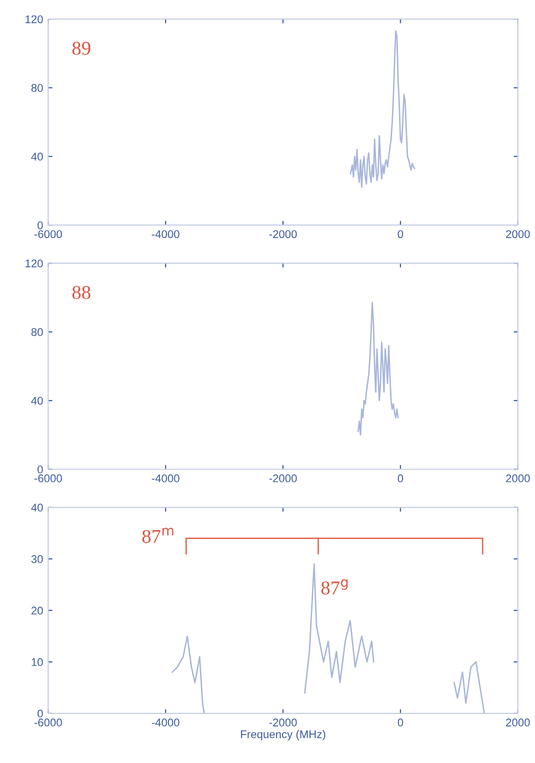  I want to click on annotation: 88, so click(81, 293).